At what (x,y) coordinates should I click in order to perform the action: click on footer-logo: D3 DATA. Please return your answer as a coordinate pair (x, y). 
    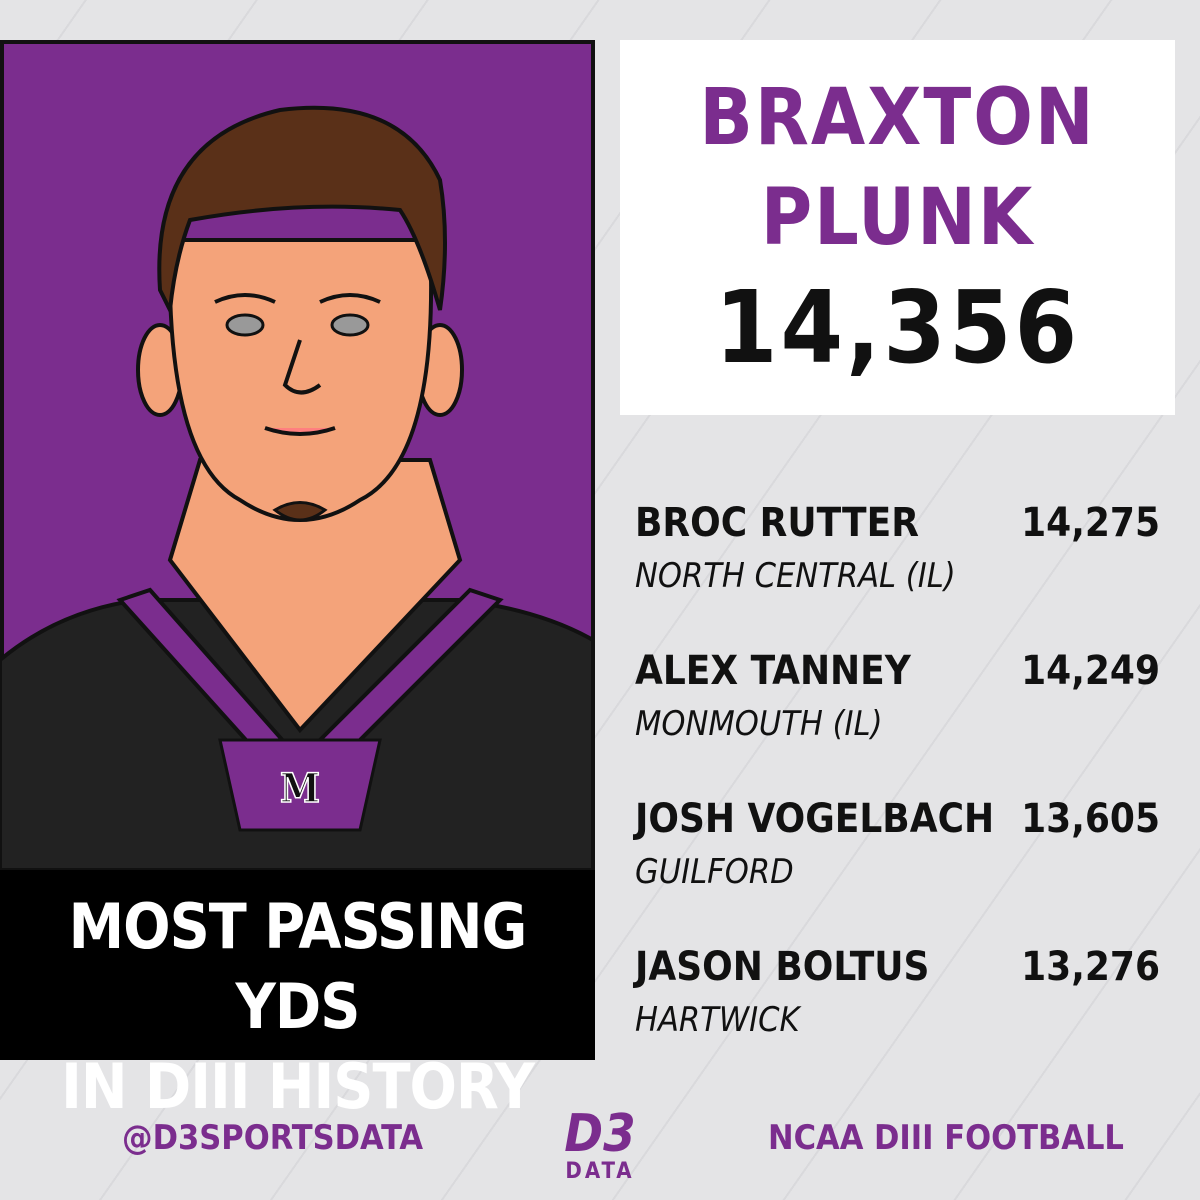
    Looking at the image, I should click on (600, 1146).